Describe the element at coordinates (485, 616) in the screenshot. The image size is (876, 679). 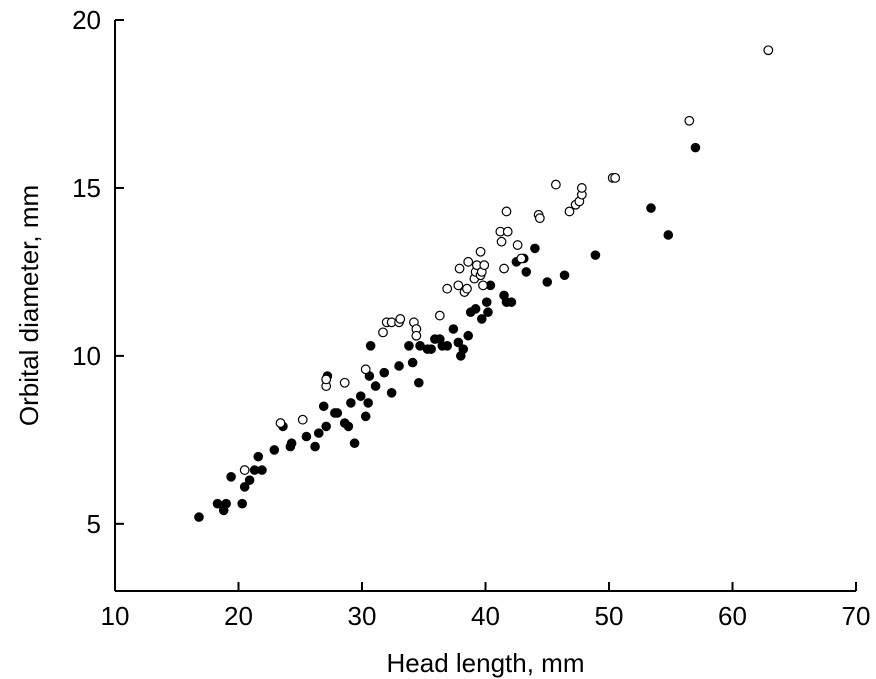
I see `x-tick-label-3: 40` at that location.